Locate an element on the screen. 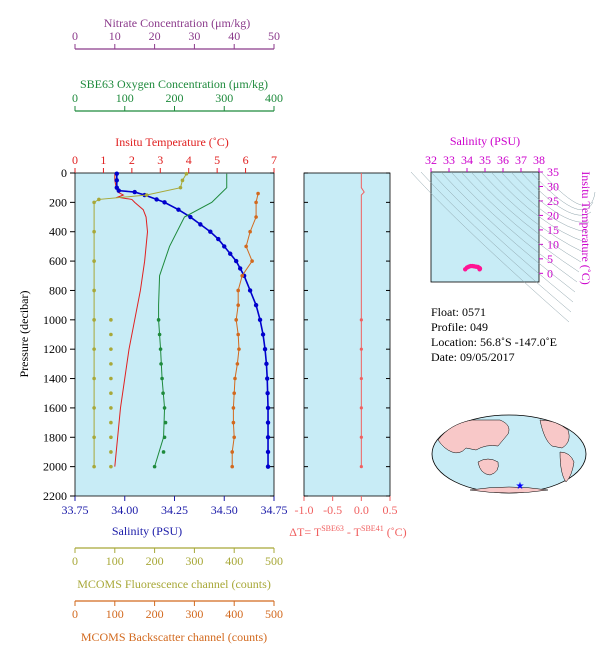 The image size is (608, 667). main-plot-series is located at coordinates (181, 320).